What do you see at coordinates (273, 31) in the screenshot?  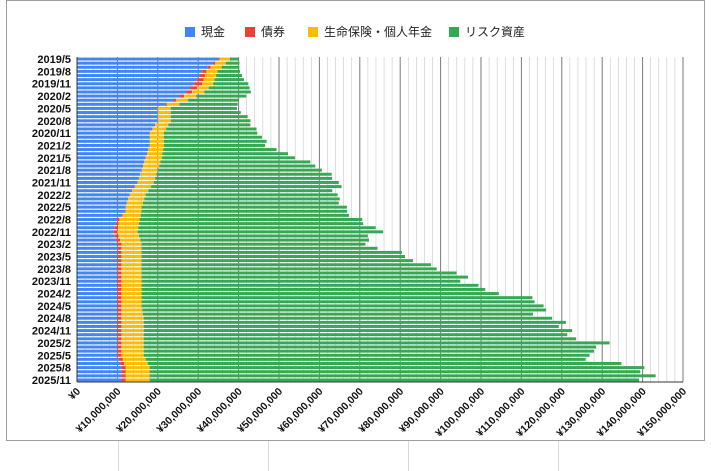 I see `legend-label: 債券` at bounding box center [273, 31].